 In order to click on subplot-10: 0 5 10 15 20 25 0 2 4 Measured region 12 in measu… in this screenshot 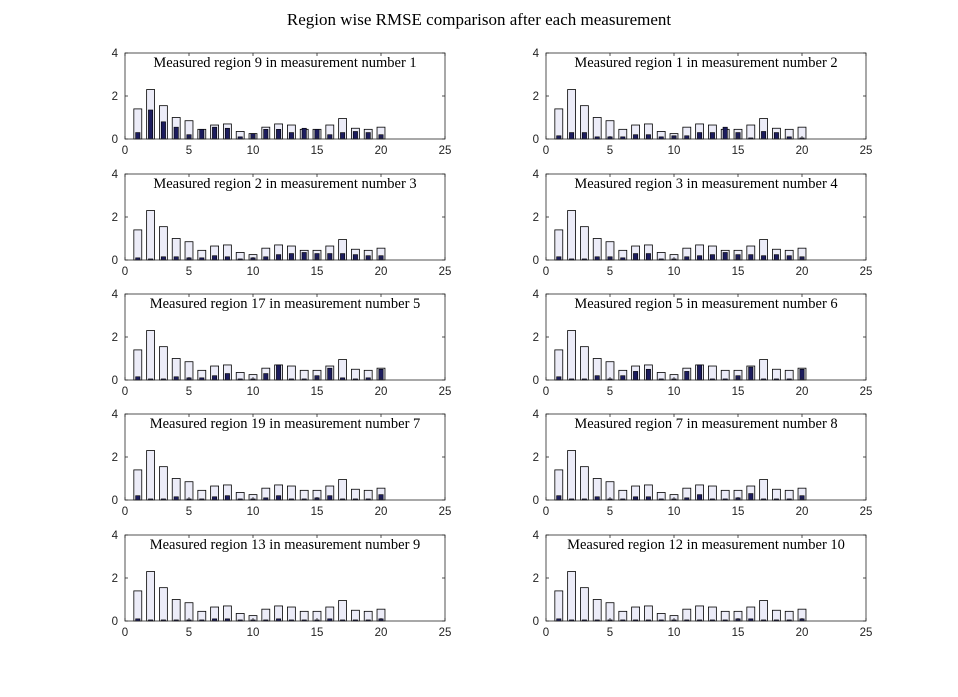, I will do `click(703, 584)`.